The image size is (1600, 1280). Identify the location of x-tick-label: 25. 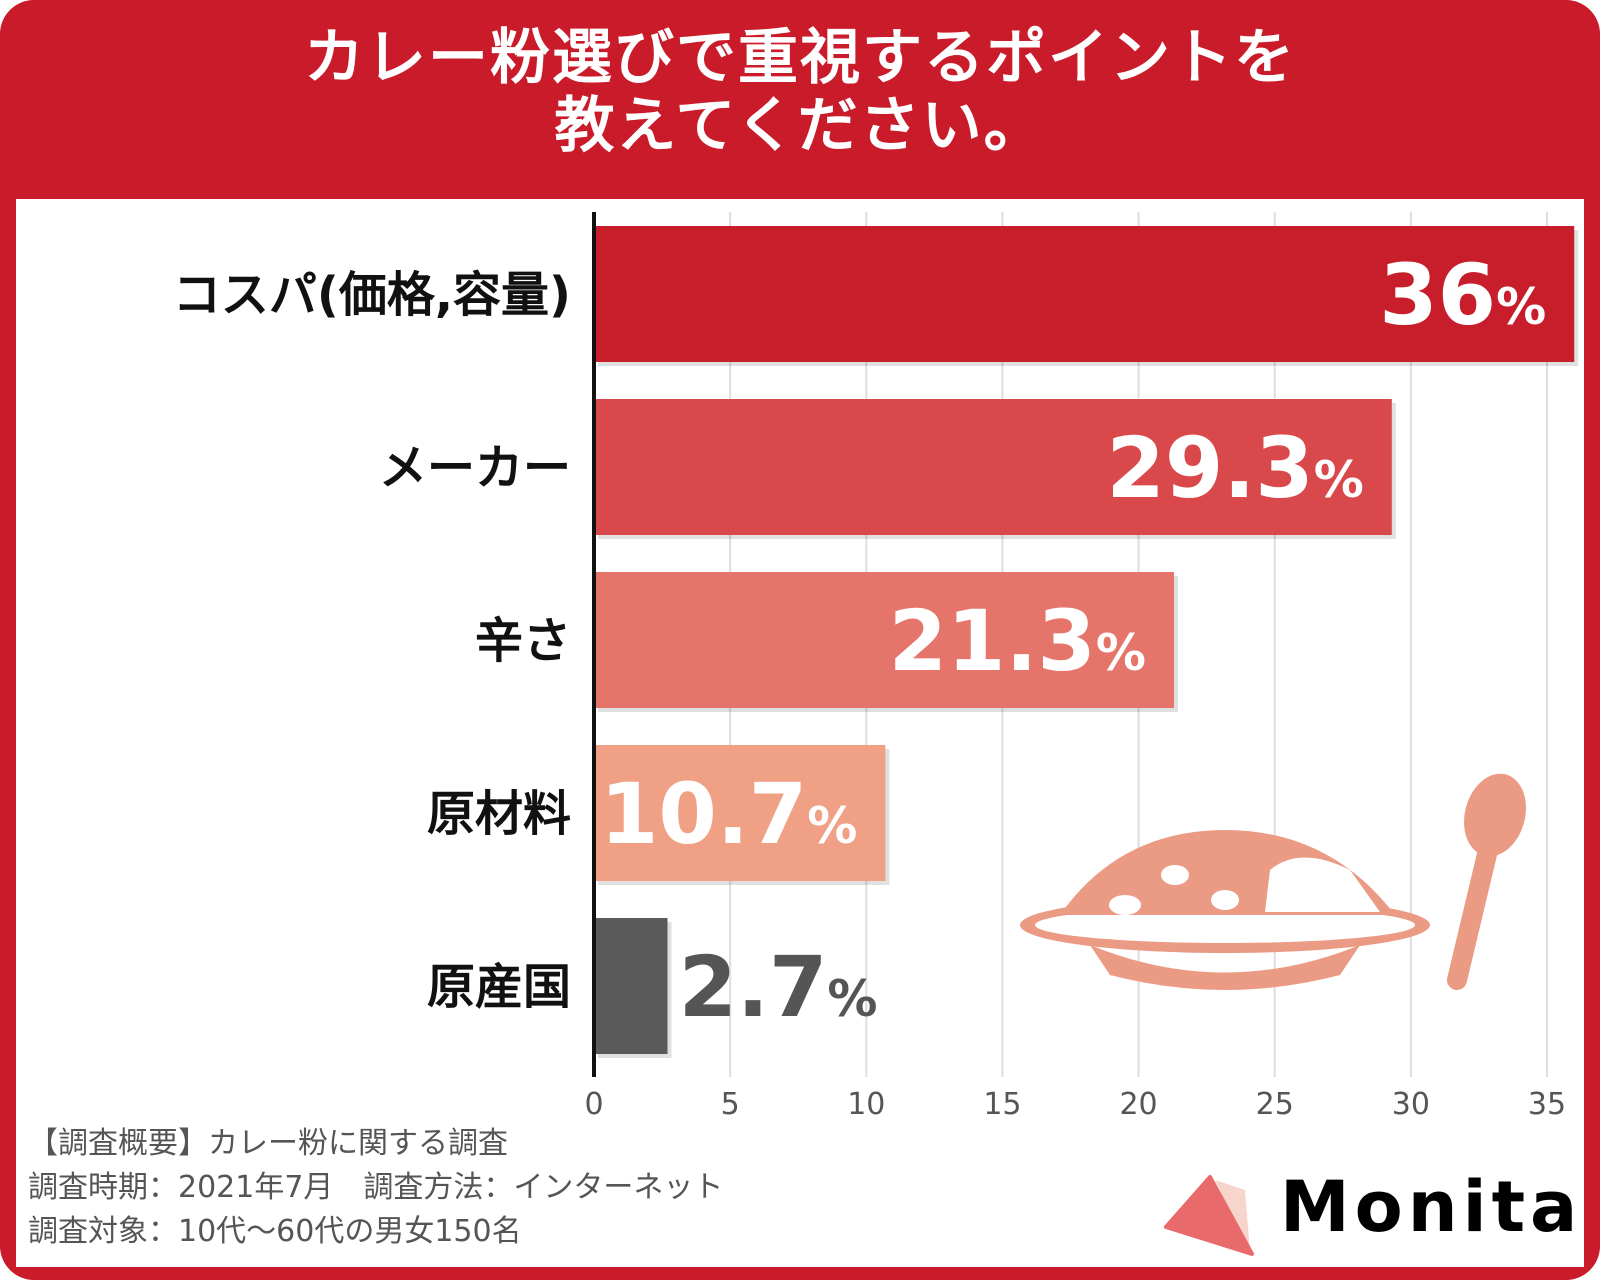
(1275, 1104).